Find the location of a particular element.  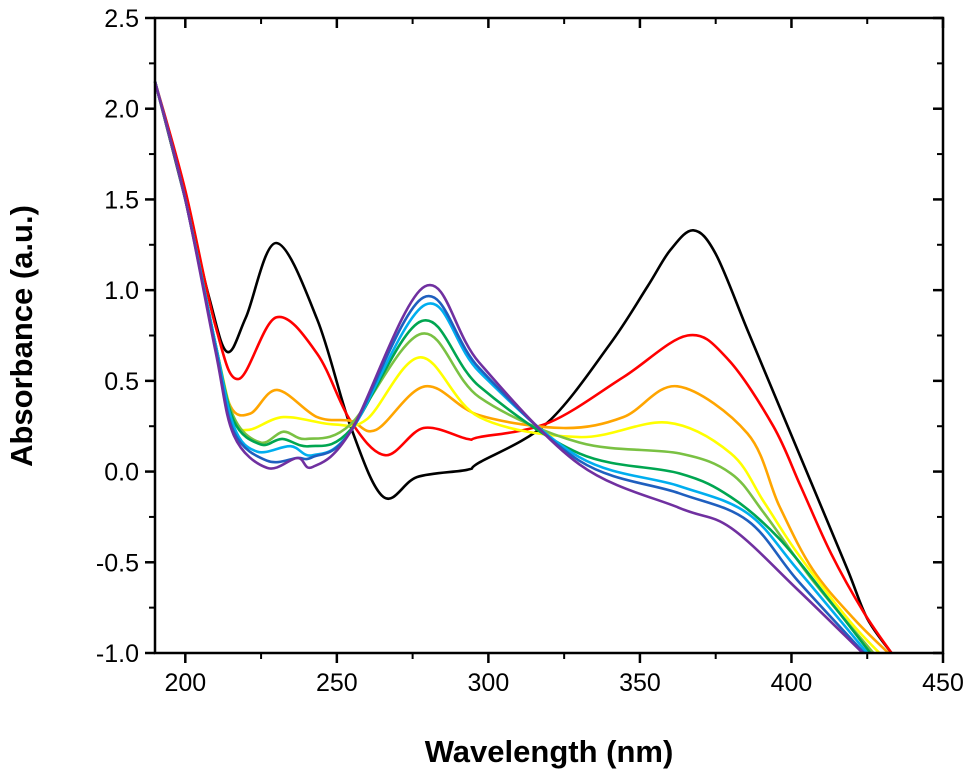

x-tick-label: 400 is located at coordinates (792, 683).